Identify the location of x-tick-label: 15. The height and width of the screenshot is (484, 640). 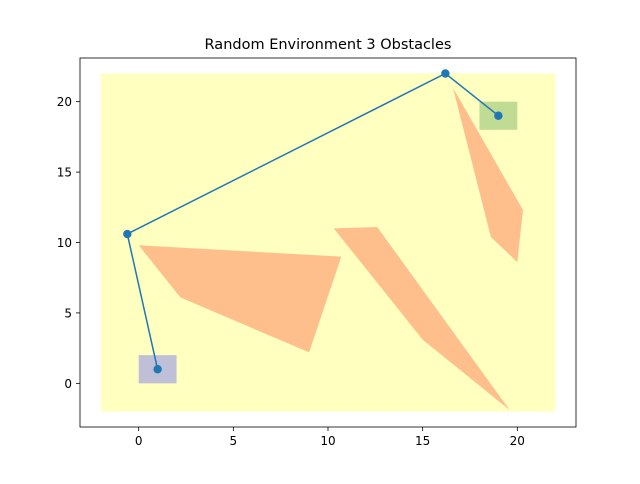
(422, 441).